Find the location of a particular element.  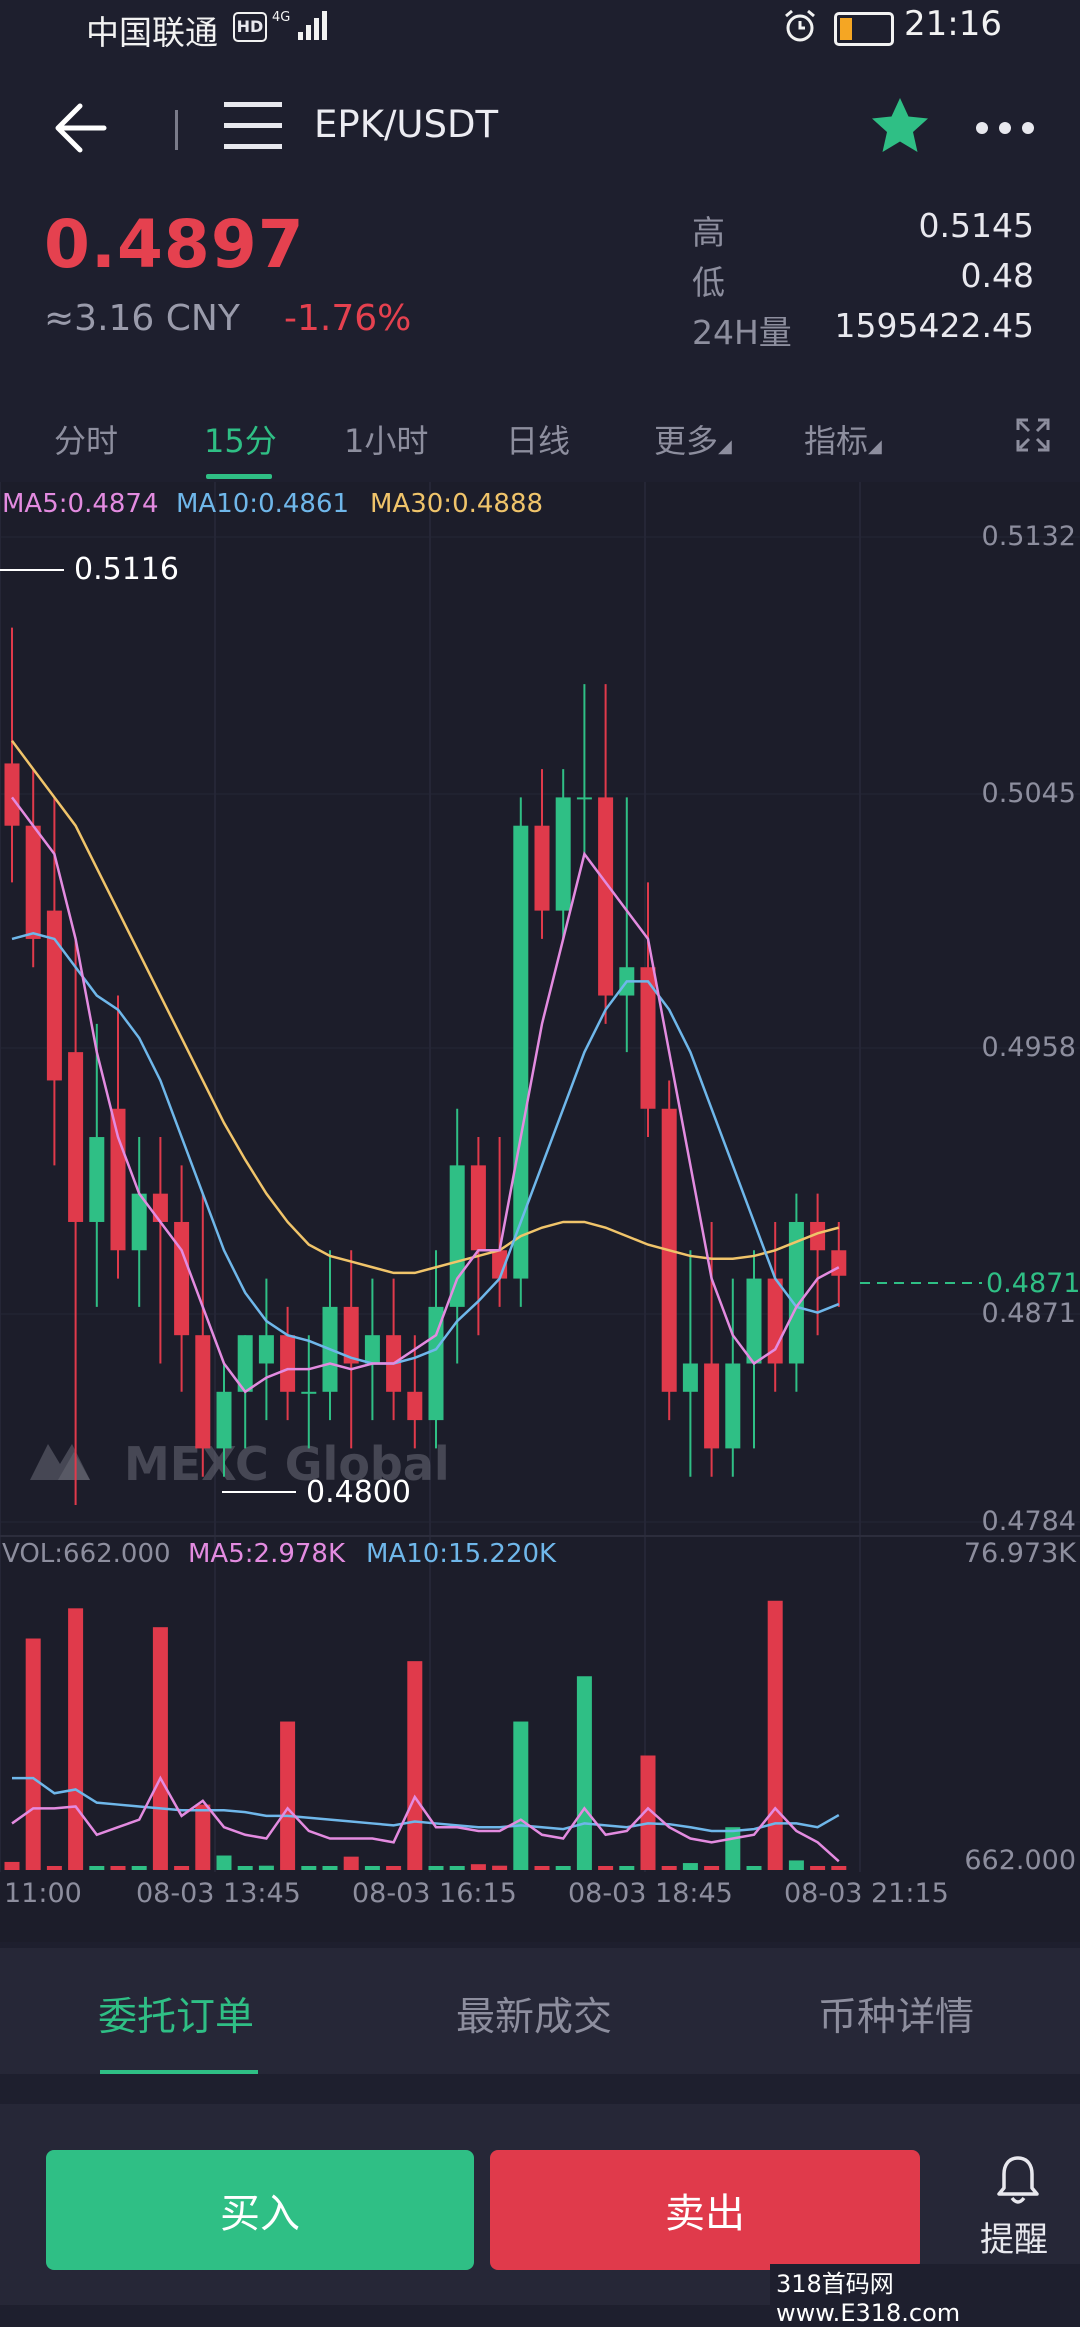

tab-more: 更多◢ is located at coordinates (693, 439).